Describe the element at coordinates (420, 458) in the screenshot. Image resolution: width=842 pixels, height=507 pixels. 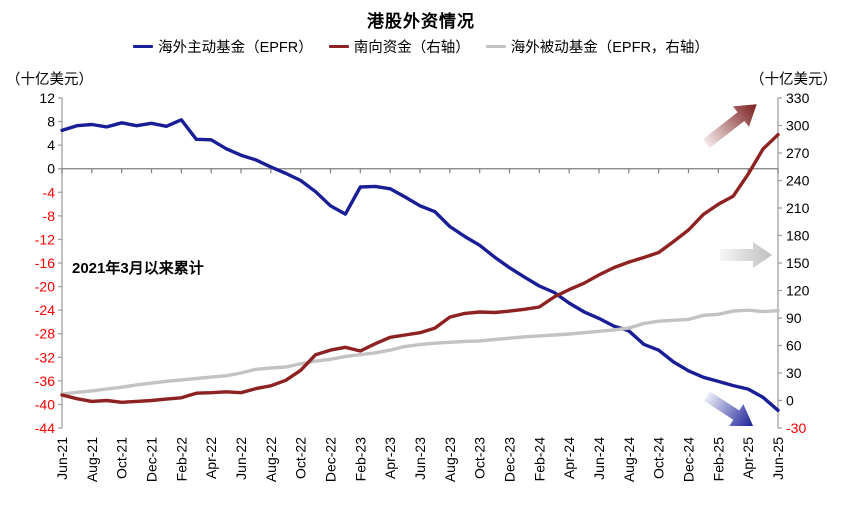
I see `x-axis-tick-label: Jun-23` at that location.